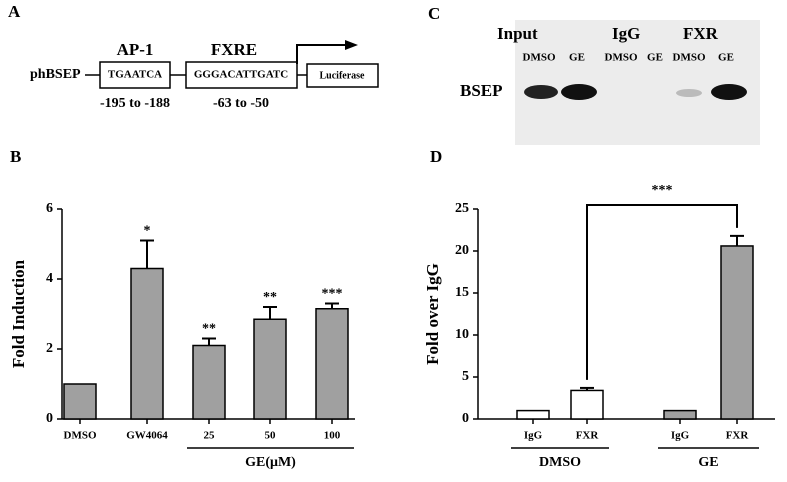  I want to click on arrow-head, so click(351, 45).